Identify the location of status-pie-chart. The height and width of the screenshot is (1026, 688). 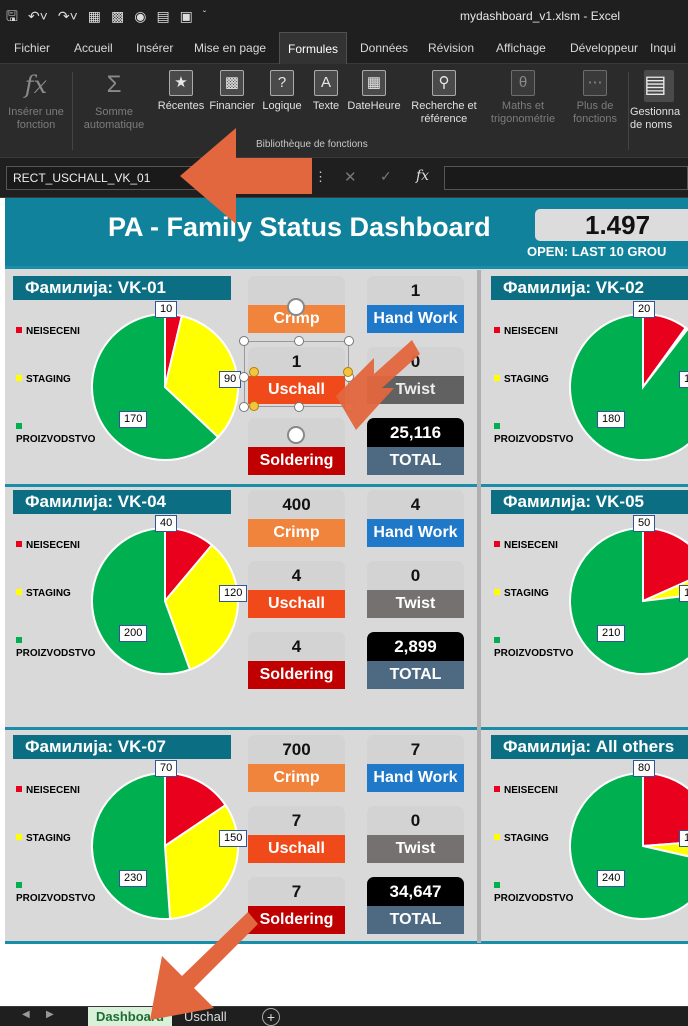
(165, 845).